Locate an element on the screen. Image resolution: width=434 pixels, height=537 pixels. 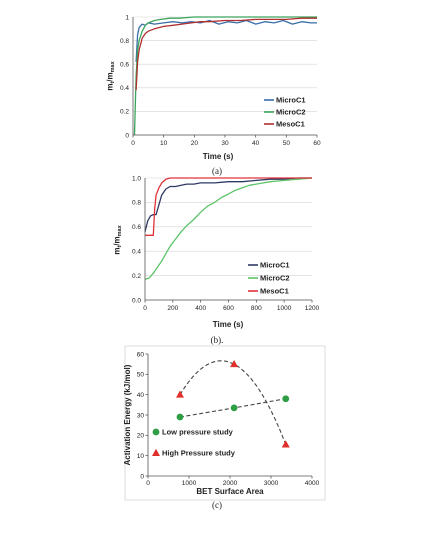
x-tick-label: 20 is located at coordinates (195, 143).